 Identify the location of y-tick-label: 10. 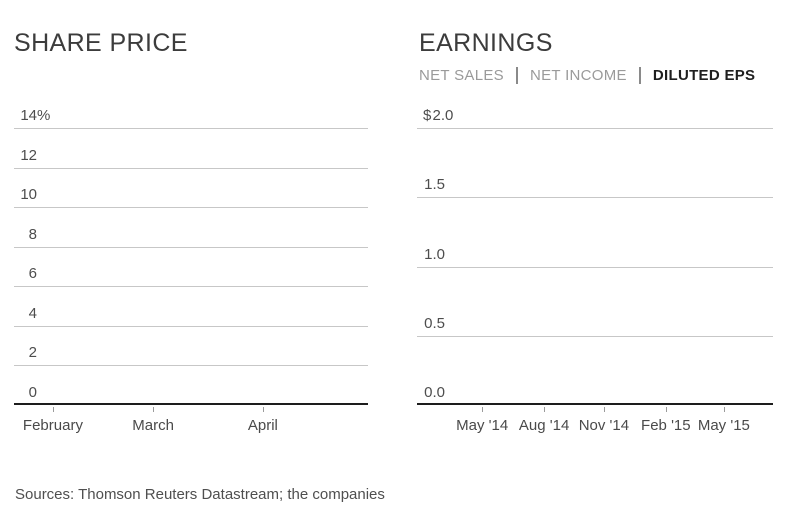
(28, 194).